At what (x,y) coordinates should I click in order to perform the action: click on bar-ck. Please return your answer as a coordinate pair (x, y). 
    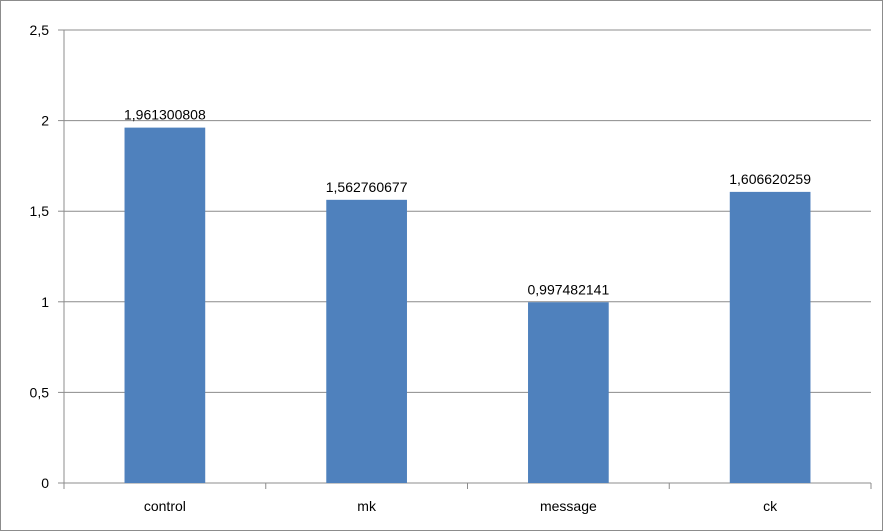
    Looking at the image, I should click on (770, 337).